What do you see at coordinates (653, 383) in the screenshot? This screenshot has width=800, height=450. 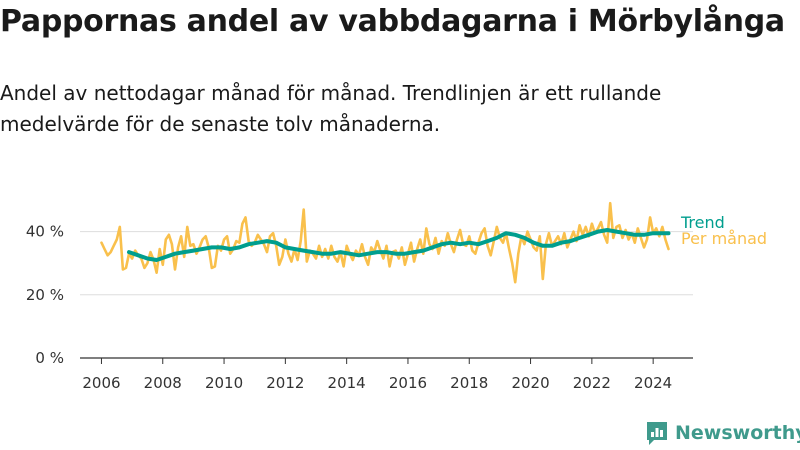 I see `x-tick-label: 2024` at bounding box center [653, 383].